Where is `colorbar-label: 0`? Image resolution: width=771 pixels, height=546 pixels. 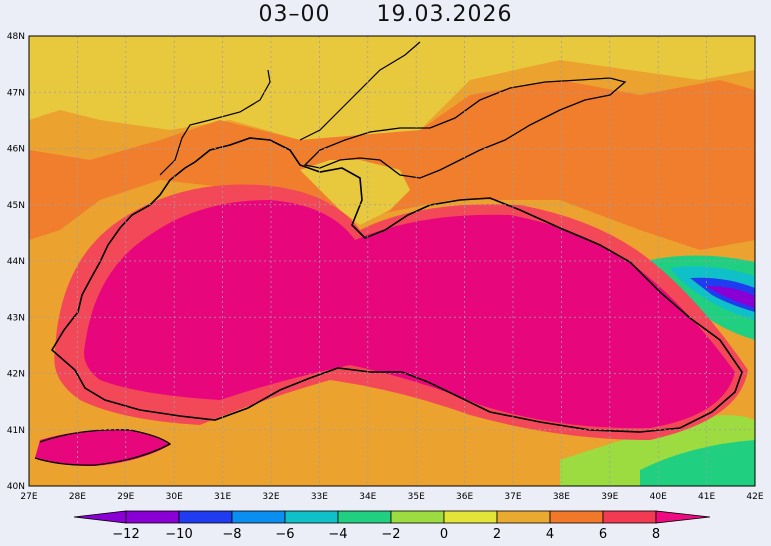 colorbar-label: 0 is located at coordinates (444, 534).